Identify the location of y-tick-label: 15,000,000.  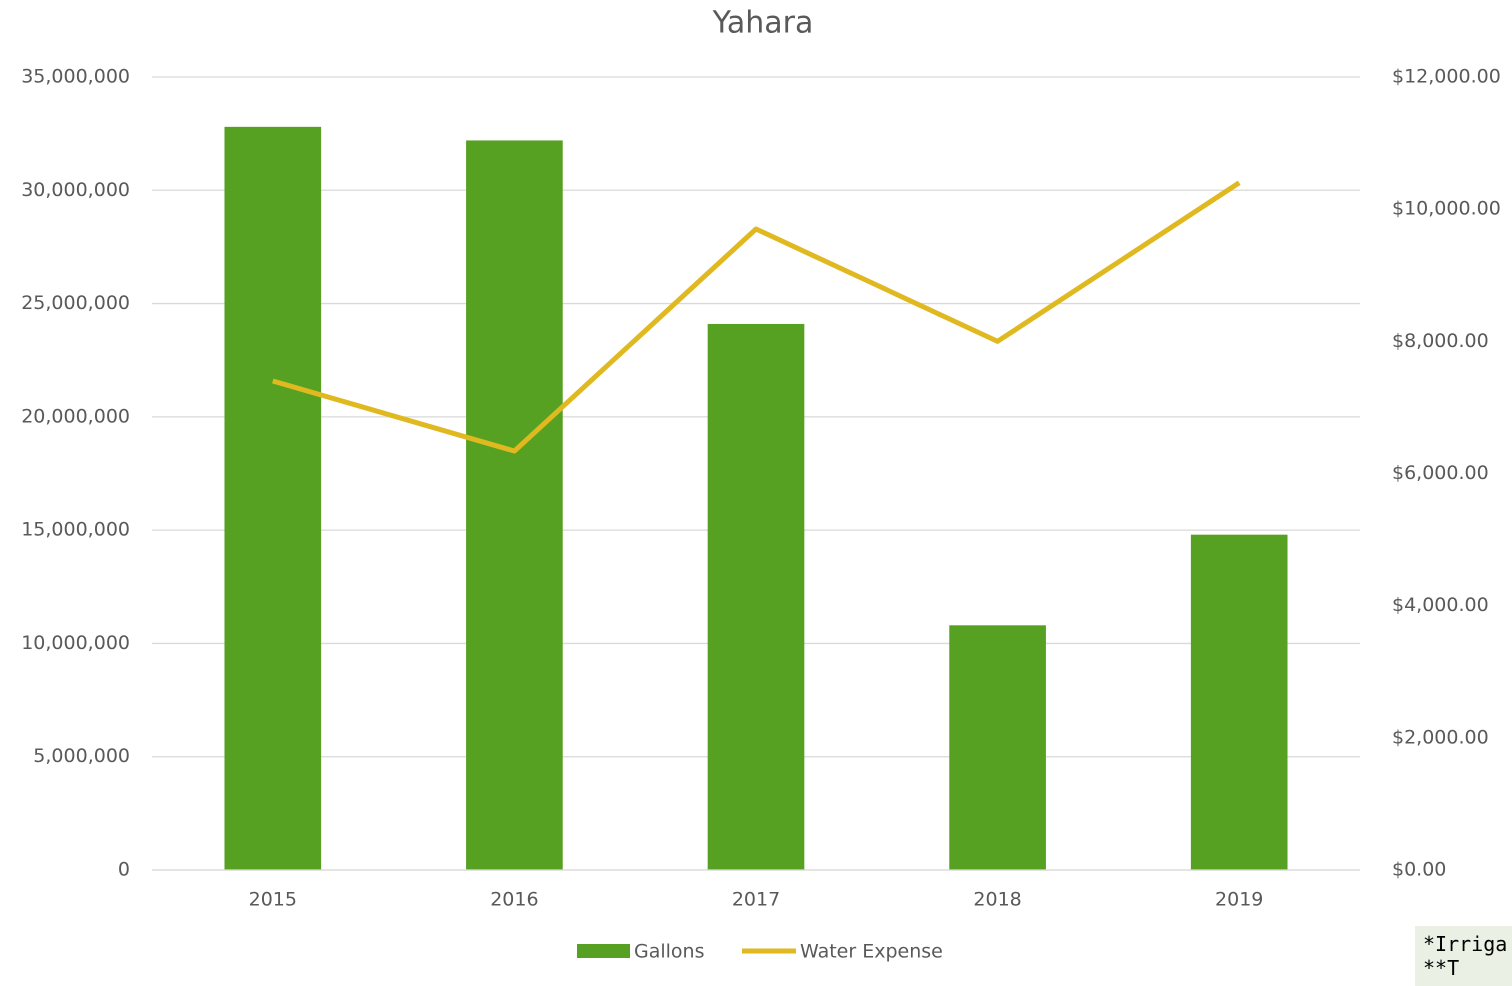
(75, 530).